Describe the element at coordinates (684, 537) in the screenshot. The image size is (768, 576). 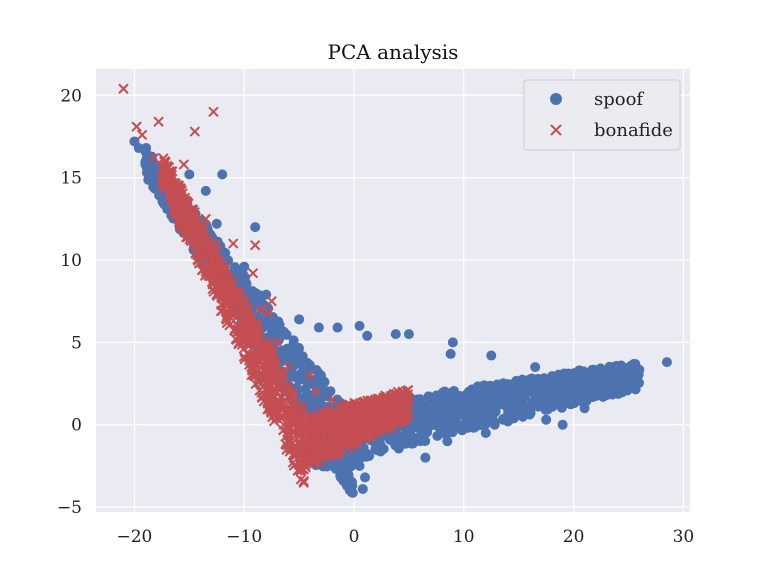
I see `x-tick-label: 30` at that location.